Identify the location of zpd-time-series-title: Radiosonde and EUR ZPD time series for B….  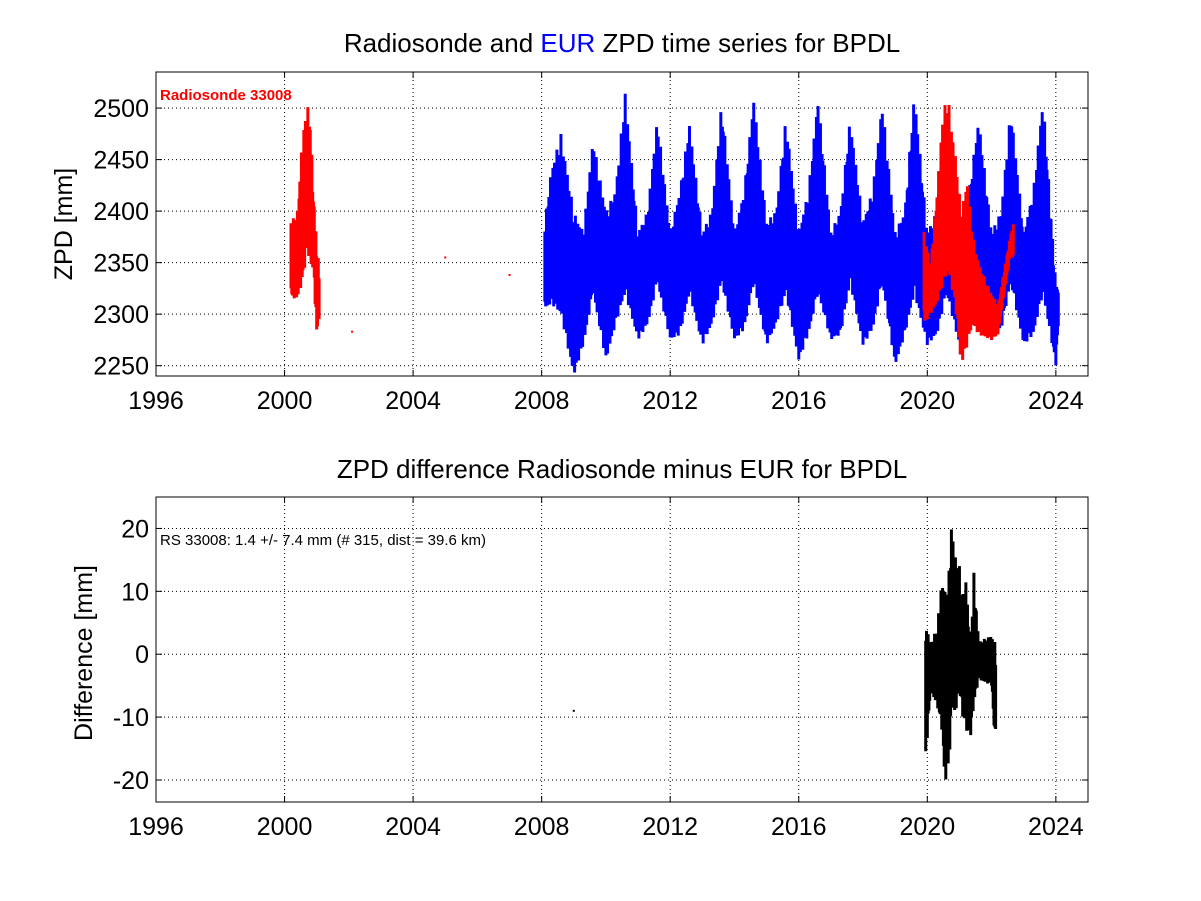
(622, 43).